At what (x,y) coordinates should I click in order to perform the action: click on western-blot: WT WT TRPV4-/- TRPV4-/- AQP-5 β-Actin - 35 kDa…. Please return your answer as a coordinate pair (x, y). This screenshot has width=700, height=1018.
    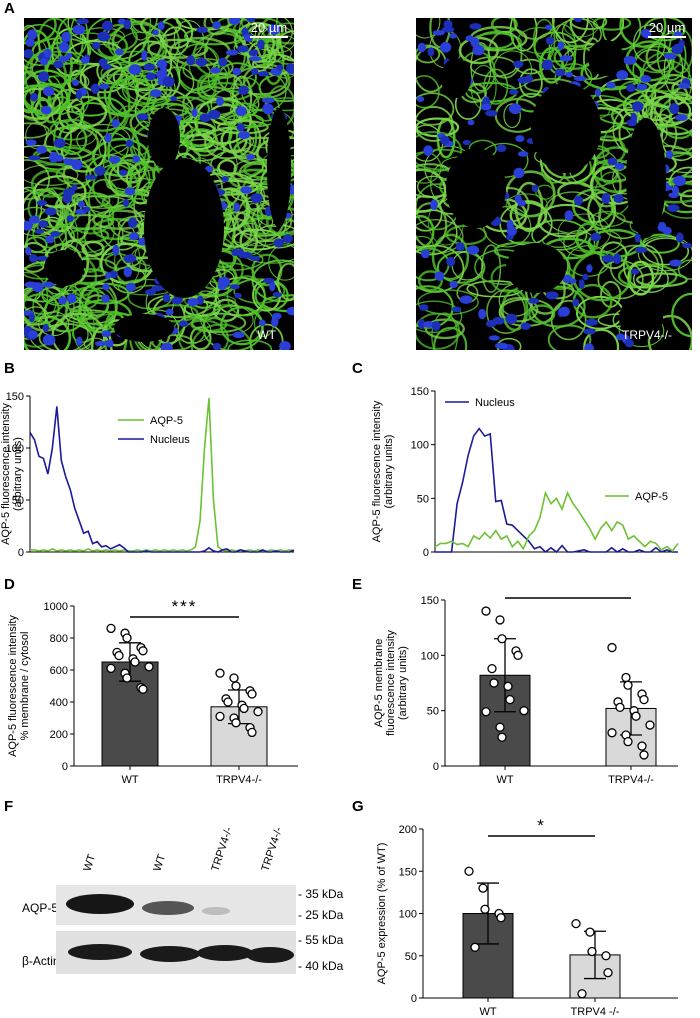
    Looking at the image, I should click on (183, 899).